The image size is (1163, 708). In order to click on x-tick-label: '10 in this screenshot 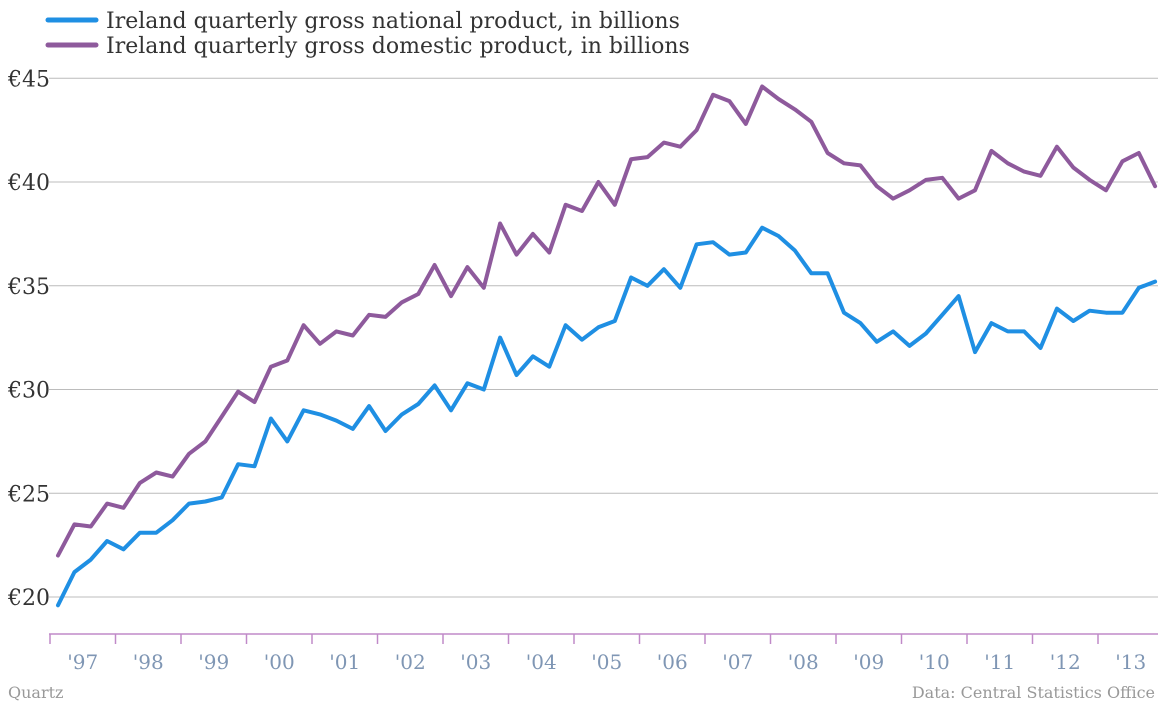, I will do `click(934, 662)`.